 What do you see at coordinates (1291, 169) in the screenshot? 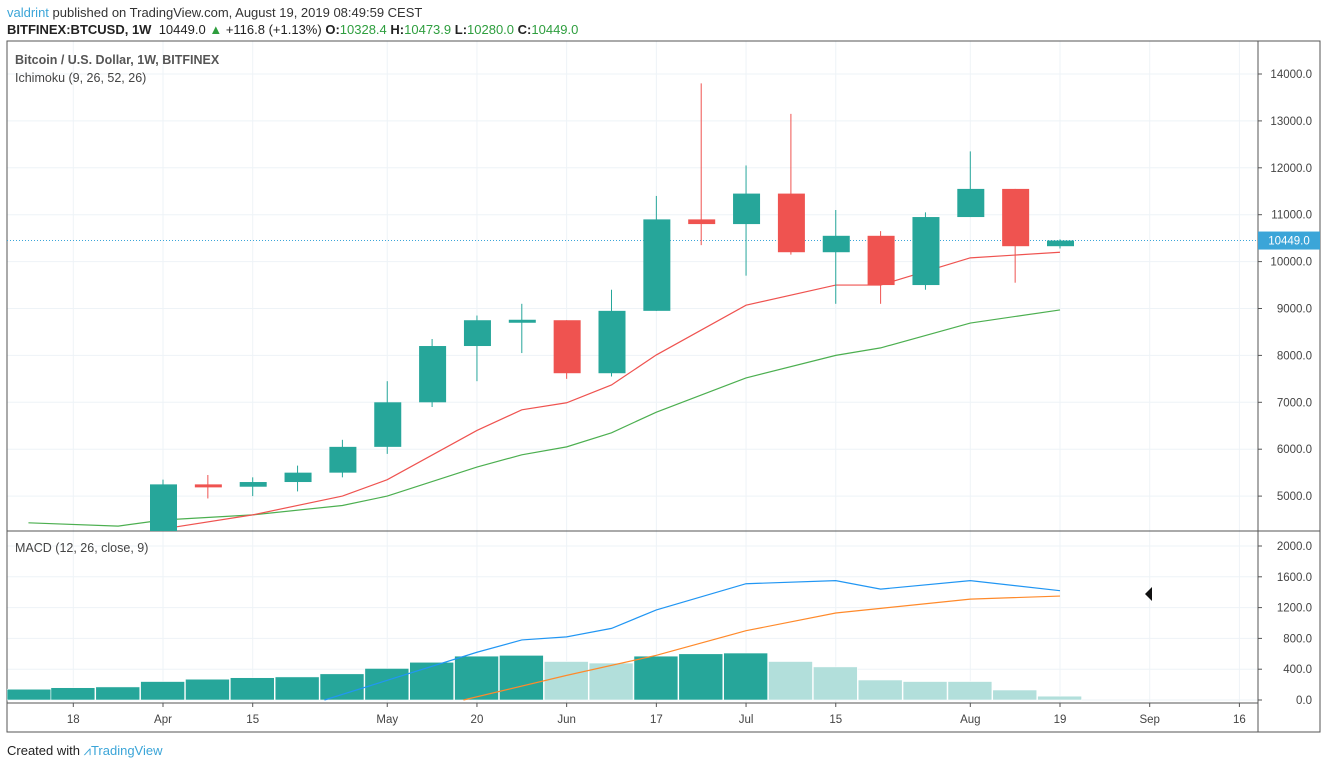
I see `price-tick-label: 12000.0` at bounding box center [1291, 169].